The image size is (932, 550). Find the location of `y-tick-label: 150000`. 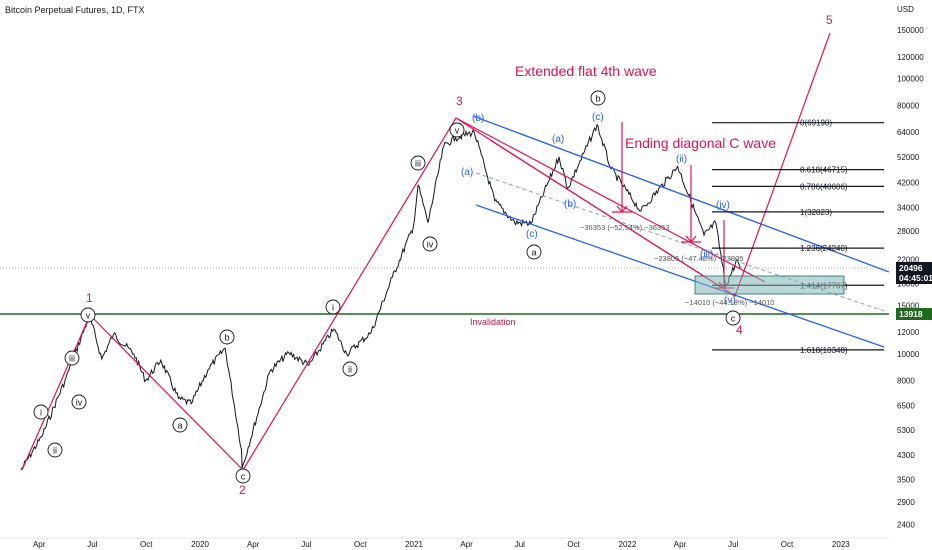

y-tick-label: 150000 is located at coordinates (910, 30).